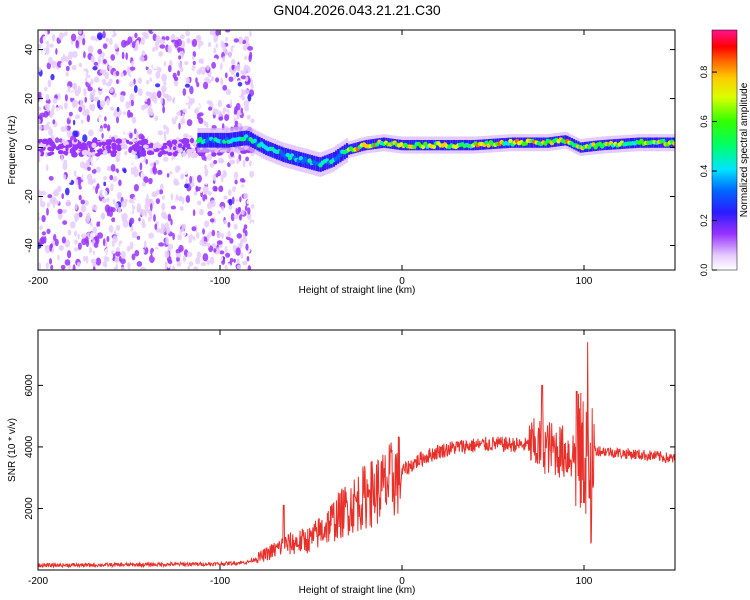 This screenshot has height=600, width=750. What do you see at coordinates (584, 281) in the screenshot?
I see `x-tick-label: 100` at bounding box center [584, 281].